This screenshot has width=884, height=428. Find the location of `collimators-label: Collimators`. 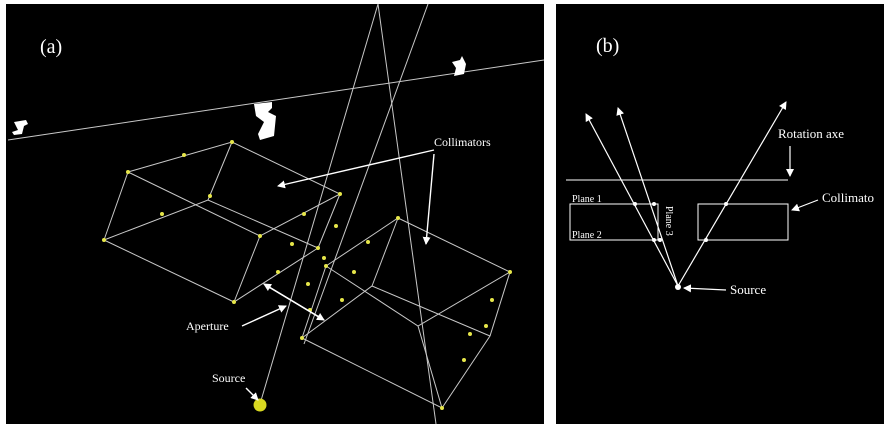

collimators-label: Collimators is located at coordinates (462, 142).